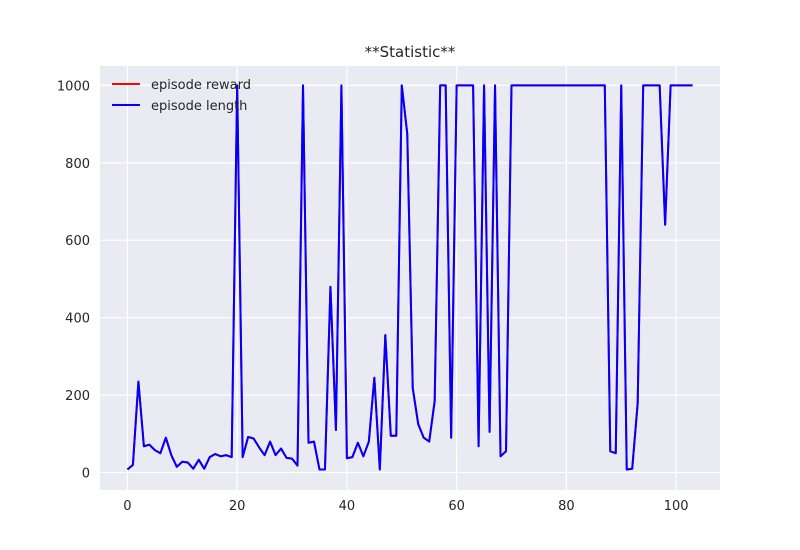 Image resolution: width=800 pixels, height=550 pixels. I want to click on legend-label: episode length, so click(199, 106).